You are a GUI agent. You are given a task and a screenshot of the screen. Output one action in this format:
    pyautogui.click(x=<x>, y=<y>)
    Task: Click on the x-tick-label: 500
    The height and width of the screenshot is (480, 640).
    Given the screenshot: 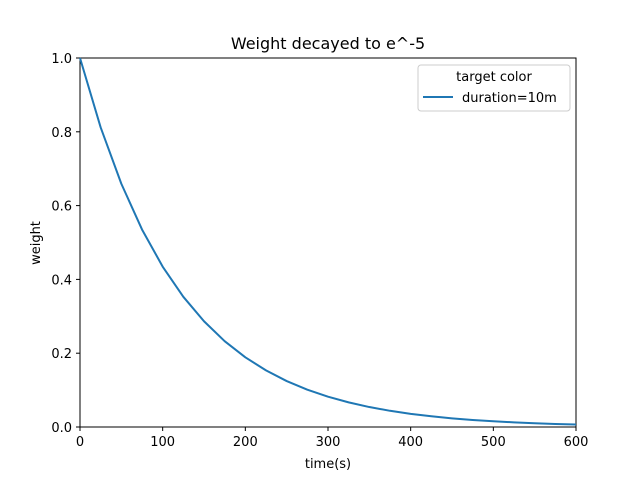 What is the action you would take?
    pyautogui.click(x=493, y=442)
    